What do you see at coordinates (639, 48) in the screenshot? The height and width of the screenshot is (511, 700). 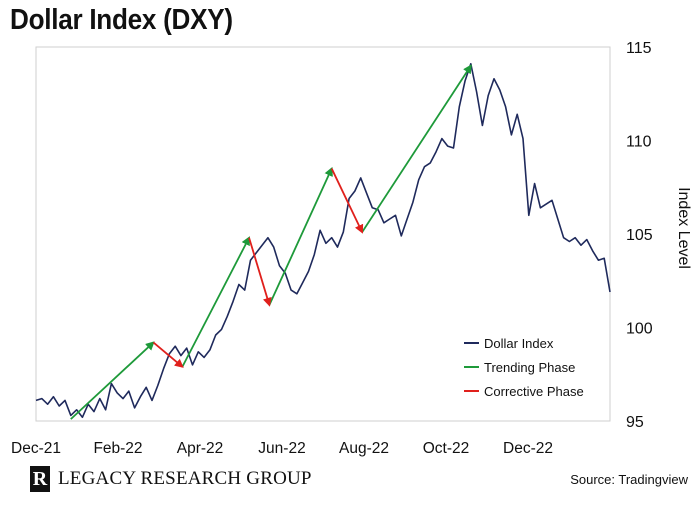 I see `y-tick-label: 115` at bounding box center [639, 48].